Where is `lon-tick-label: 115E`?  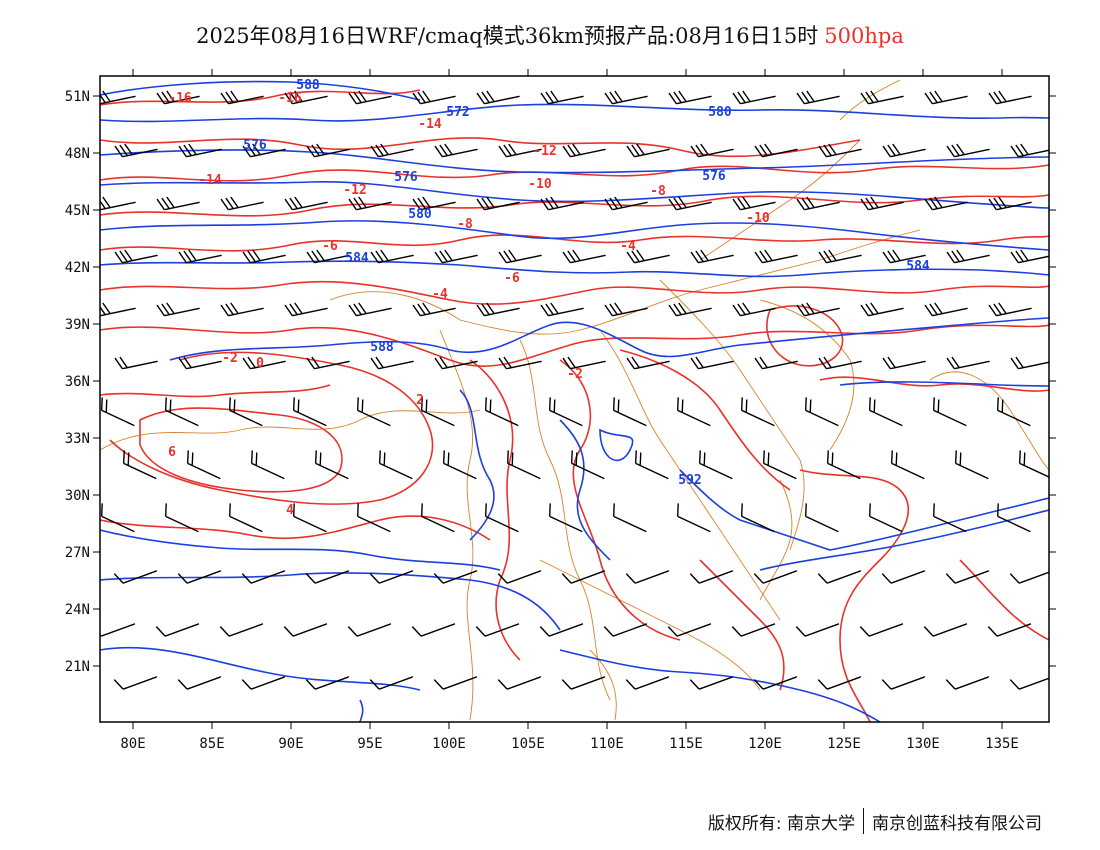 lon-tick-label: 115E is located at coordinates (686, 744).